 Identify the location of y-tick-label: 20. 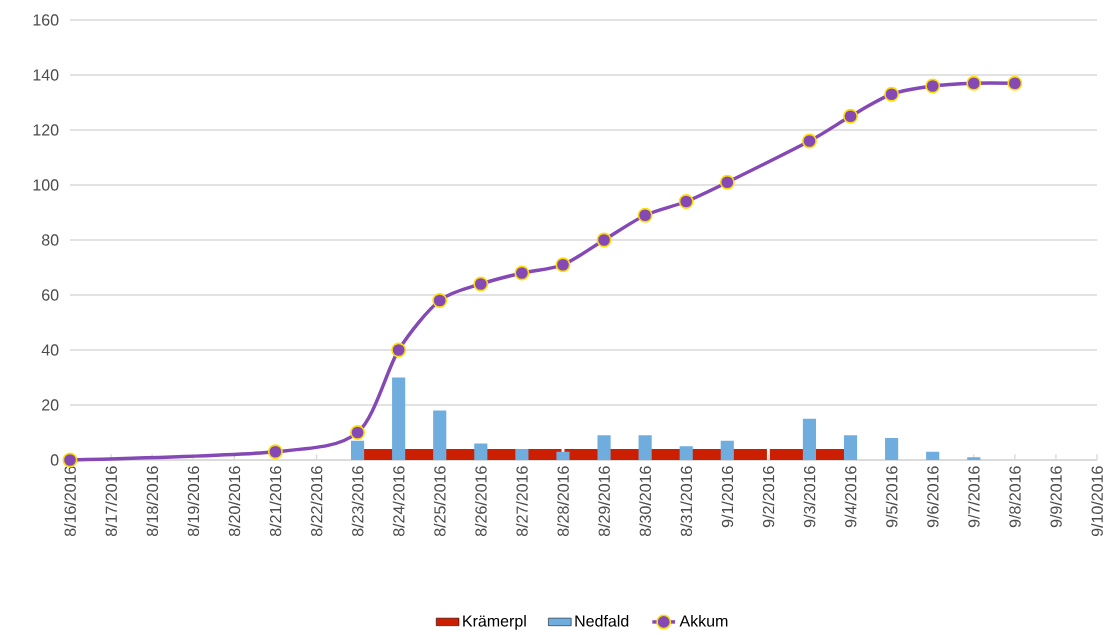
(50, 405).